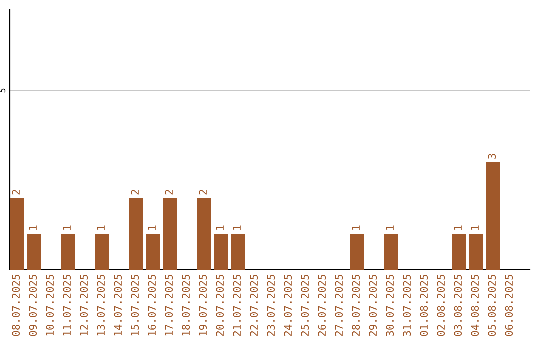  Describe the element at coordinates (203, 305) in the screenshot. I see `x-tick-label: 19.07.2025` at that location.